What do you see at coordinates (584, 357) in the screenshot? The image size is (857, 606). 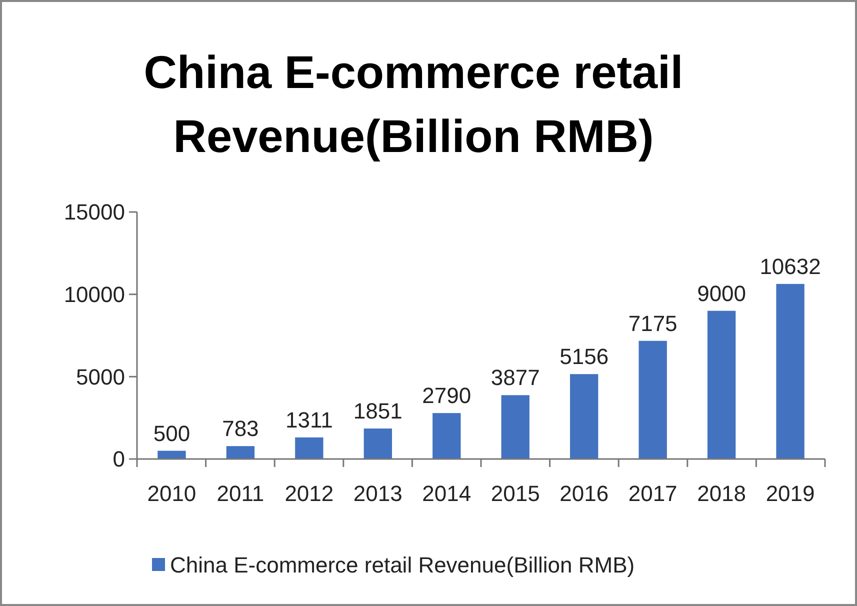 I see `data-label: 5156` at bounding box center [584, 357].